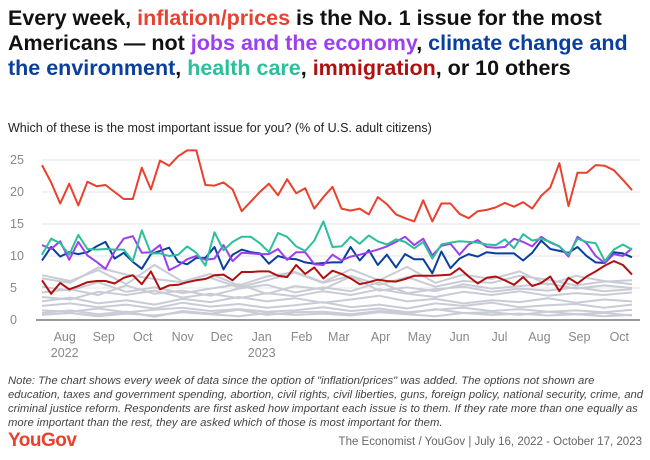 The width and height of the screenshot is (650, 460). What do you see at coordinates (499, 337) in the screenshot?
I see `x-tick-label: Jul` at bounding box center [499, 337].